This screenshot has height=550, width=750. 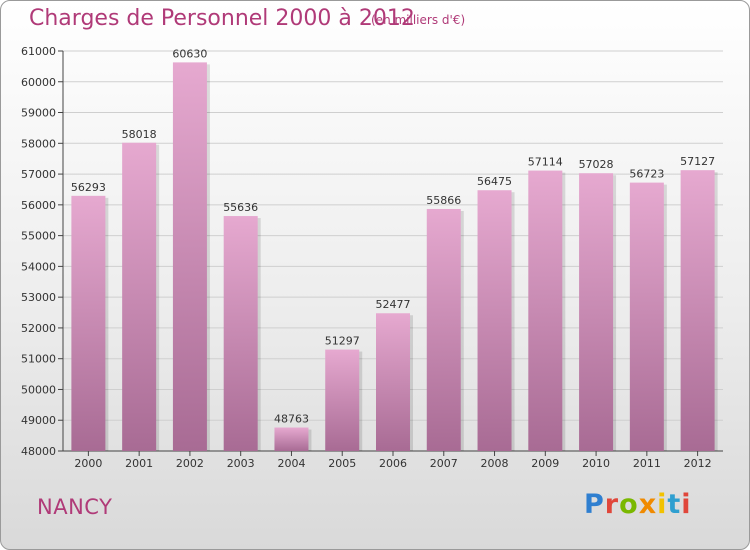 I want to click on y-tick-label: 60000, so click(x=38, y=82).